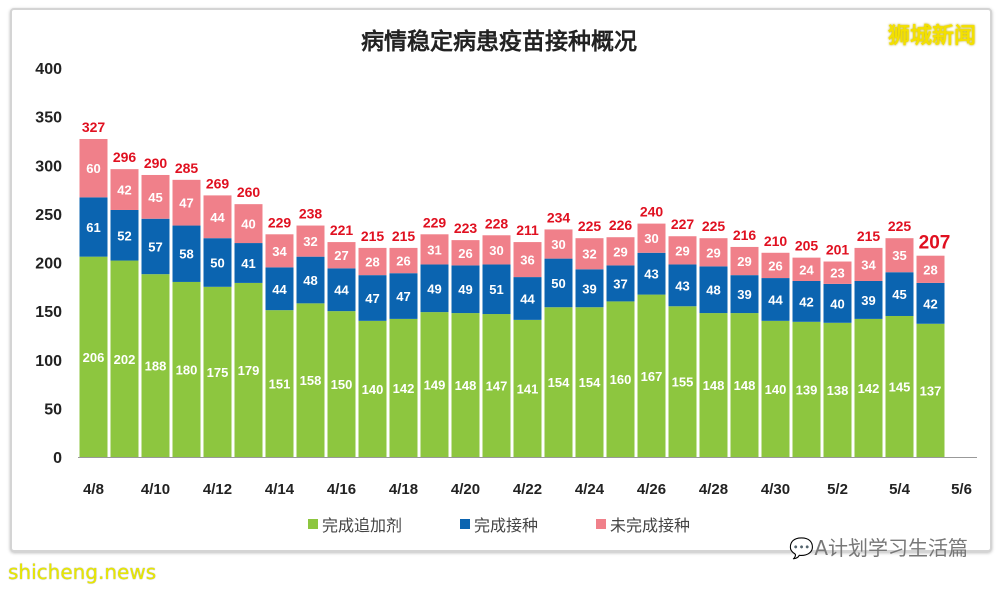 The height and width of the screenshot is (591, 998). What do you see at coordinates (931, 36) in the screenshot?
I see `brand-logo: 狮城新闻` at bounding box center [931, 36].